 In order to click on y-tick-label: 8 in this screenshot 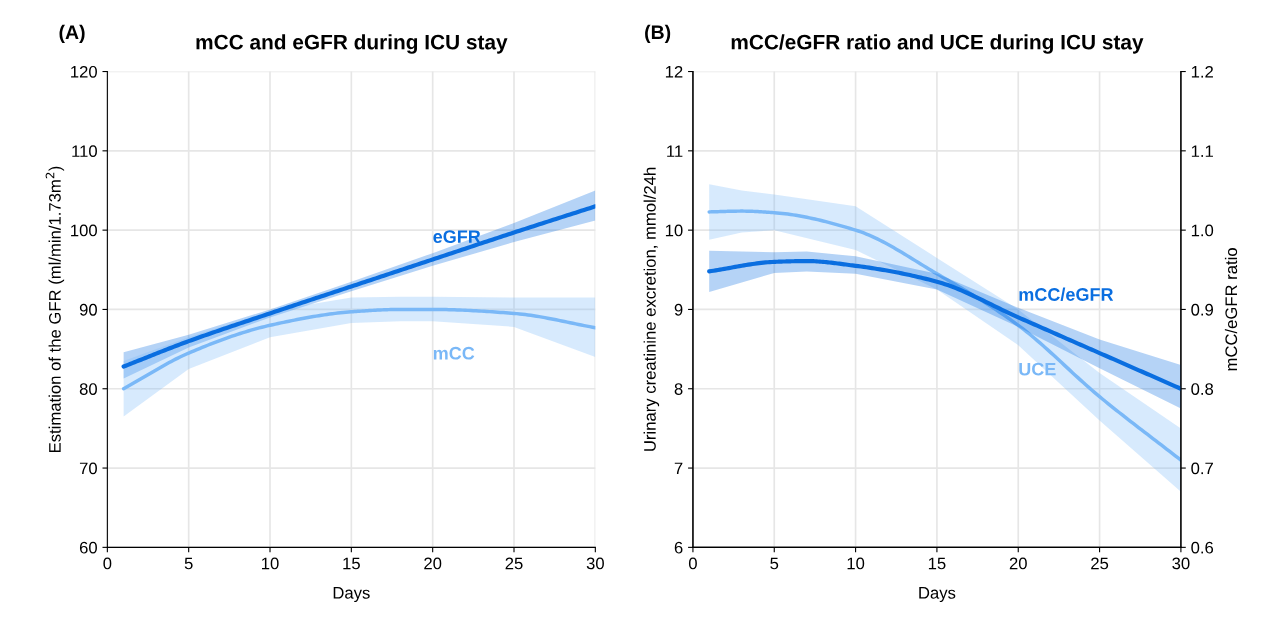, I will do `click(678, 389)`.